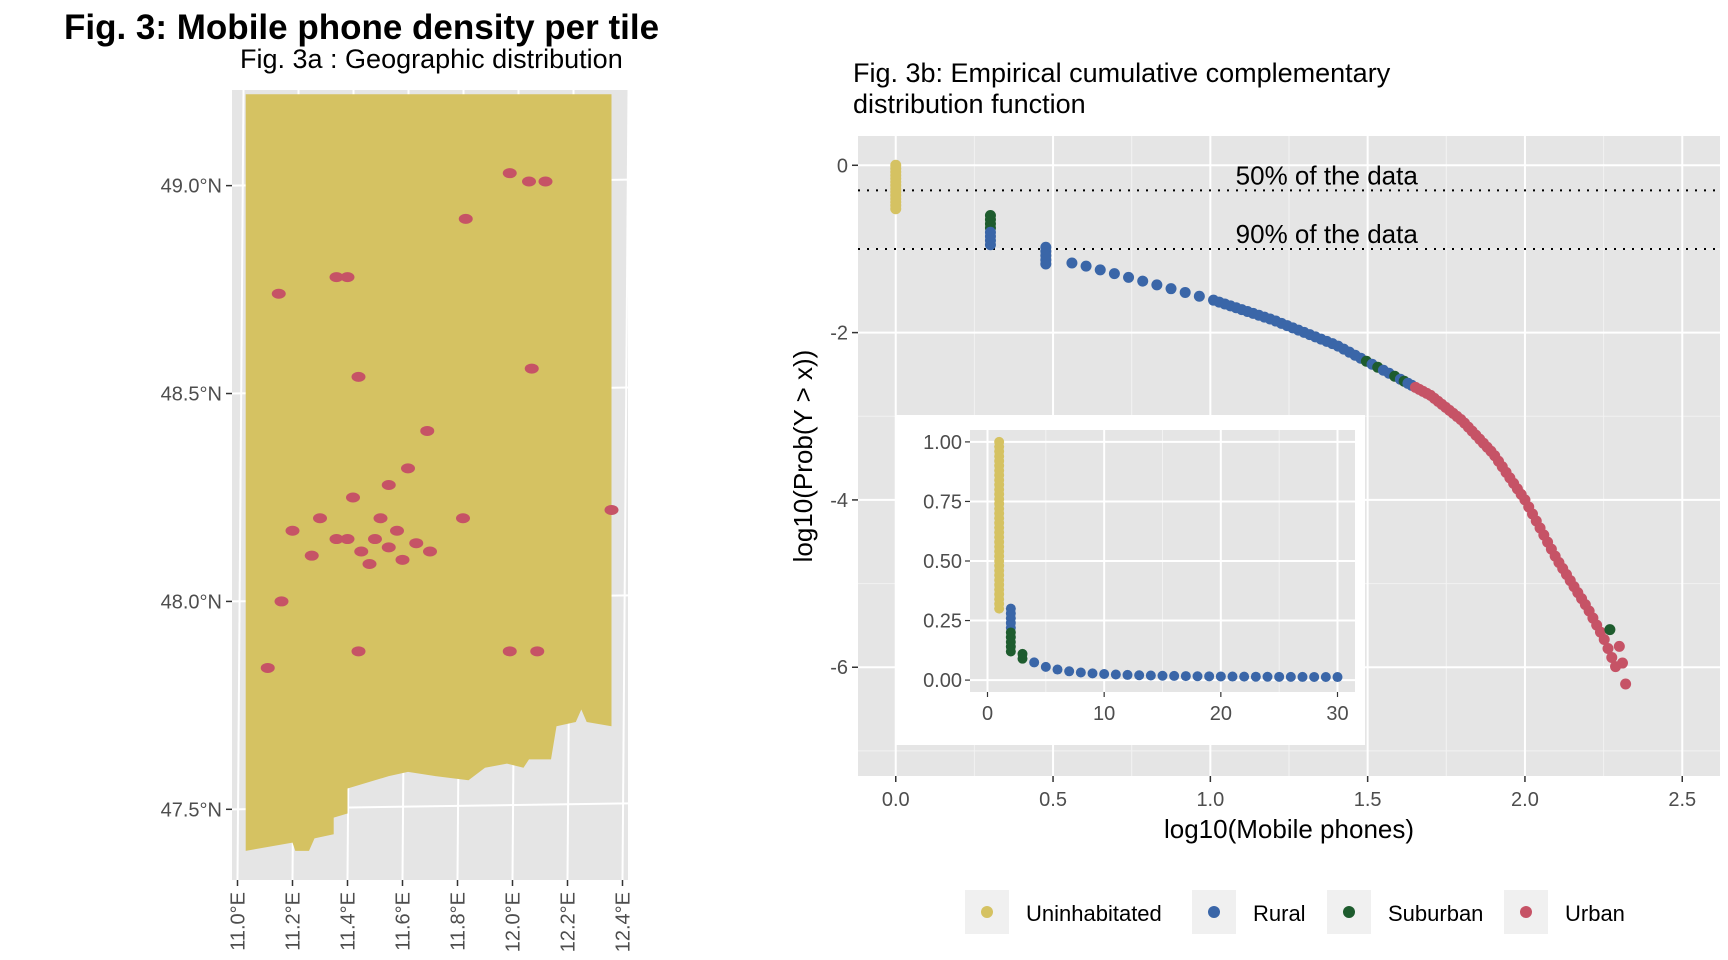 This screenshot has width=1728, height=960. What do you see at coordinates (1337, 714) in the screenshot?
I see `inset-x-tick-label: 30` at bounding box center [1337, 714].